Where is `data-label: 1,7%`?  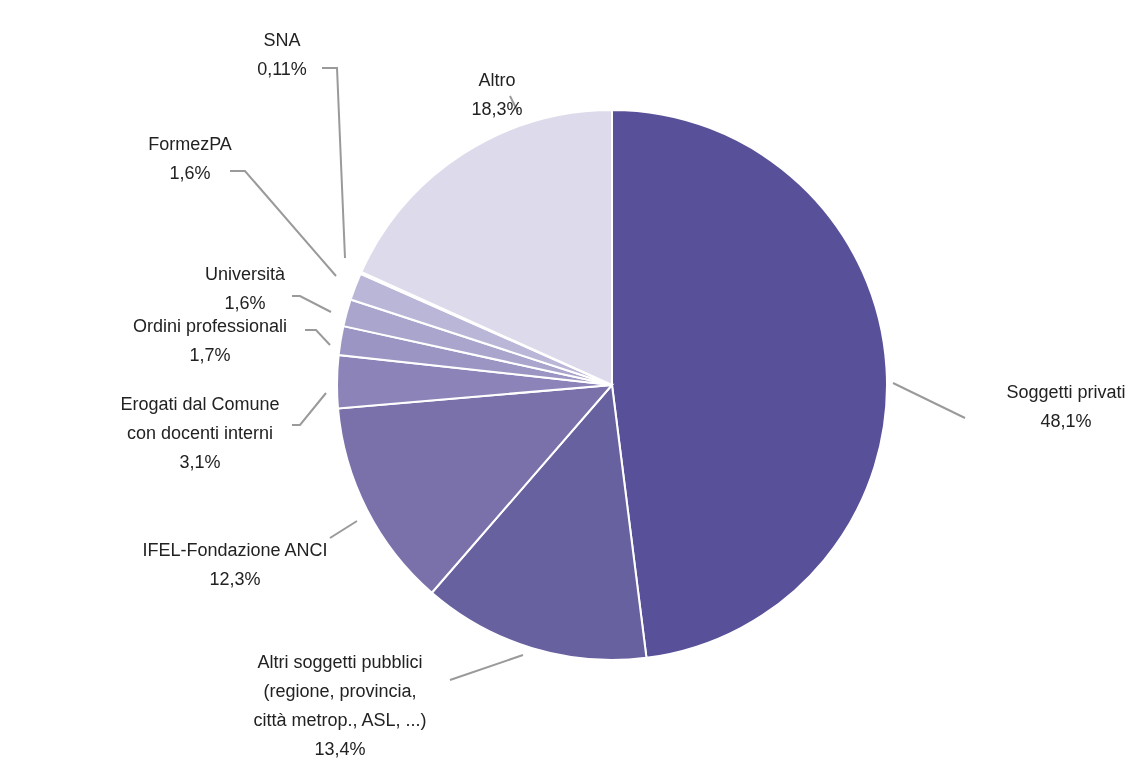 data-label: 1,7% is located at coordinates (210, 355).